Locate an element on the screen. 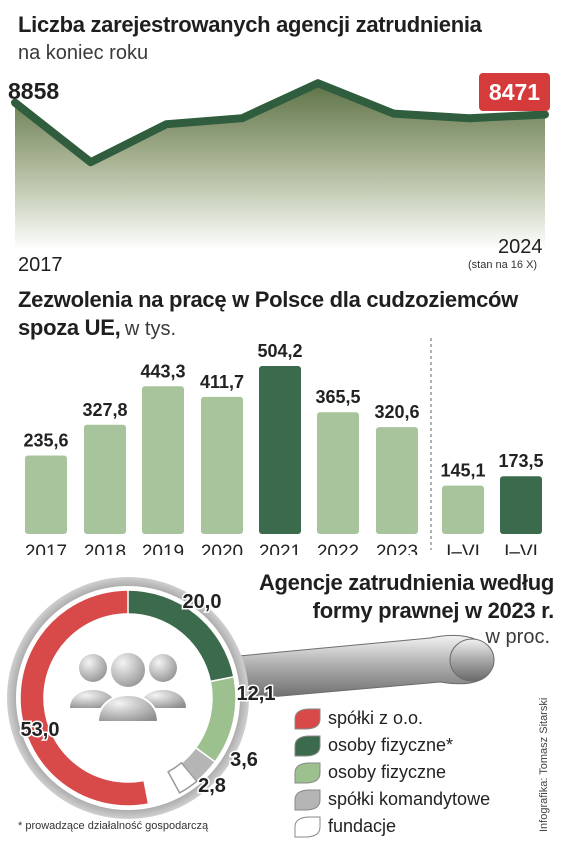 This screenshot has height=848, width=564. legend-label: osoby fizyczne* is located at coordinates (391, 745).